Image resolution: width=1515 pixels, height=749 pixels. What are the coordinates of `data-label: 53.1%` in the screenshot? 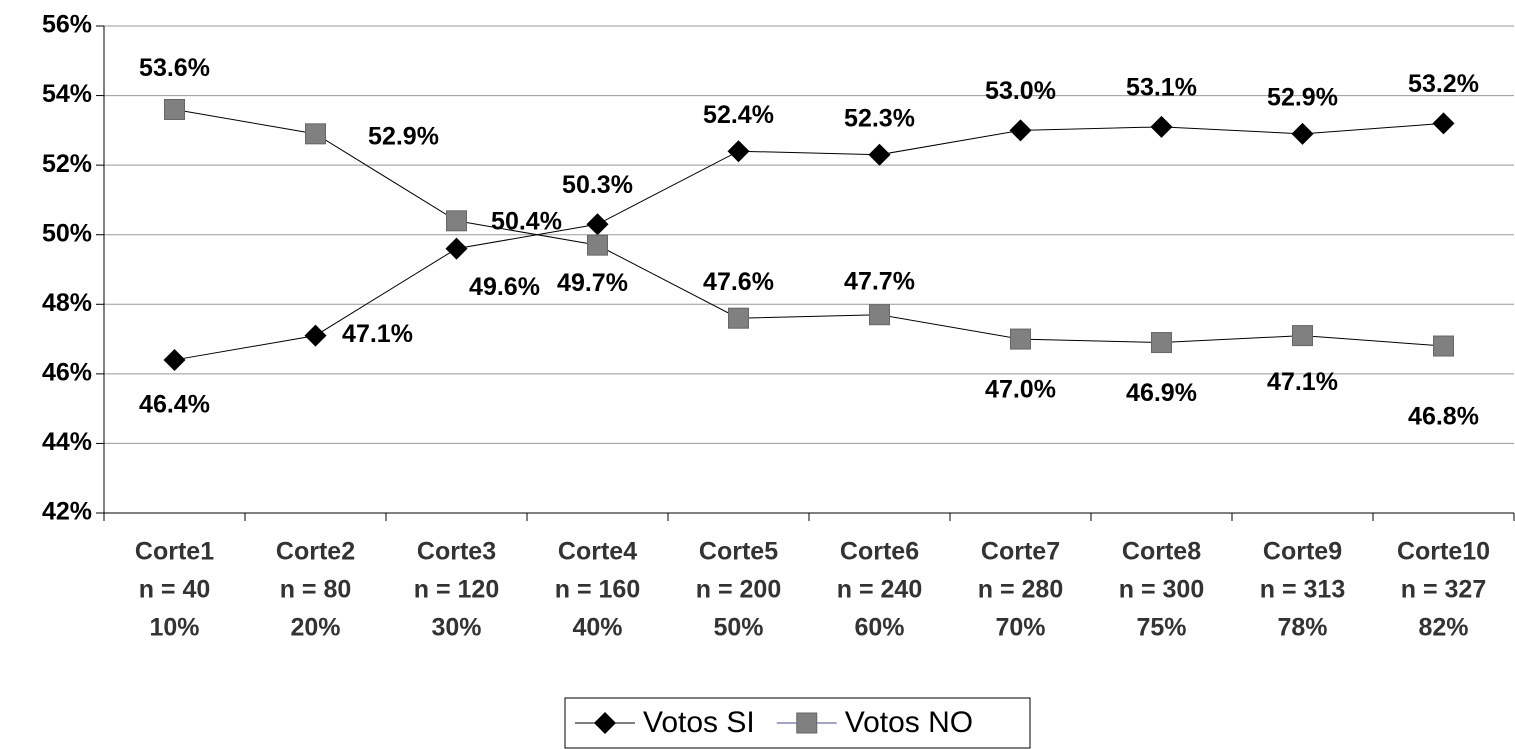 It's located at (1161, 87).